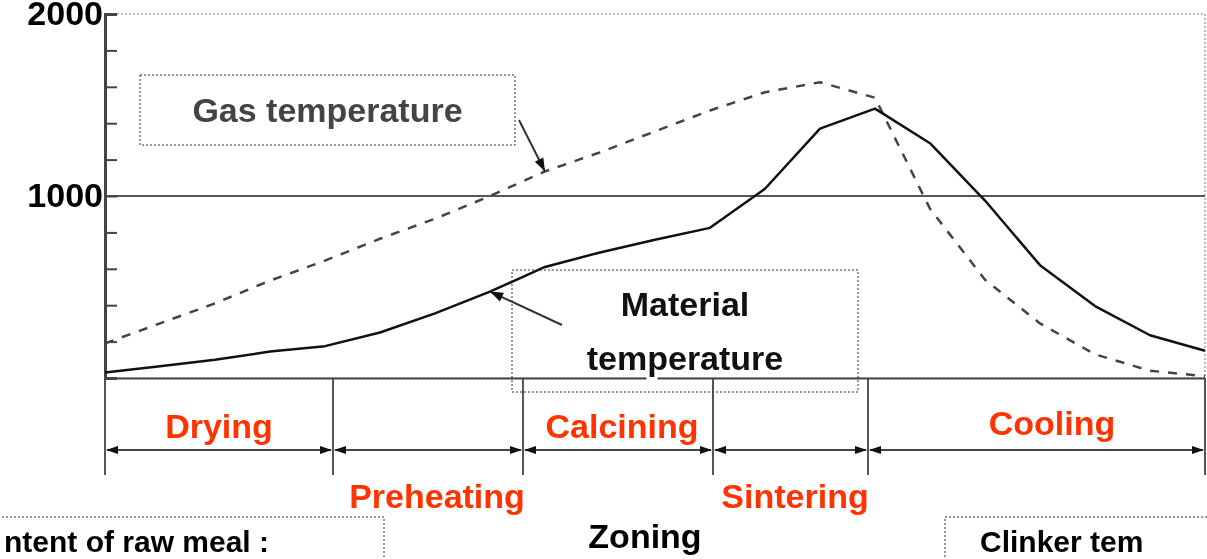  What do you see at coordinates (65, 195) in the screenshot?
I see `y-tick-label: 1000` at bounding box center [65, 195].